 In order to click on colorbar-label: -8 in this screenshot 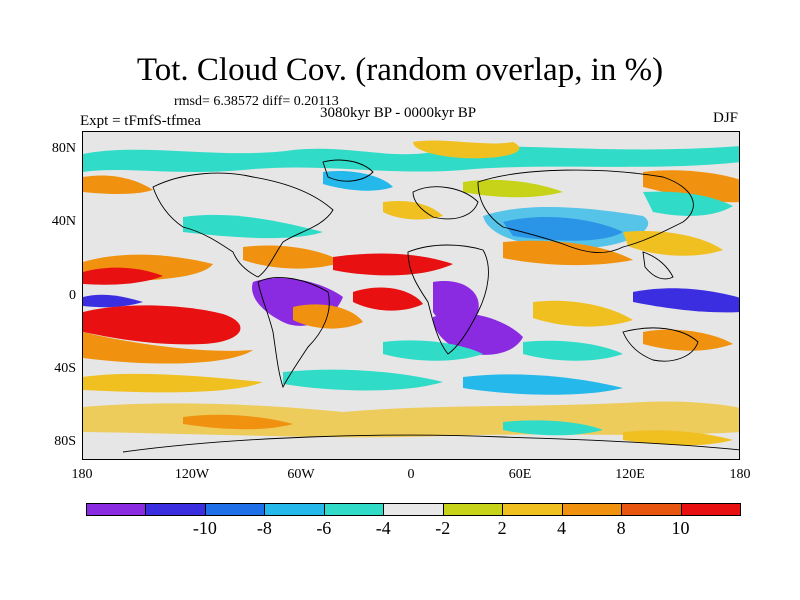, I will do `click(264, 528)`.